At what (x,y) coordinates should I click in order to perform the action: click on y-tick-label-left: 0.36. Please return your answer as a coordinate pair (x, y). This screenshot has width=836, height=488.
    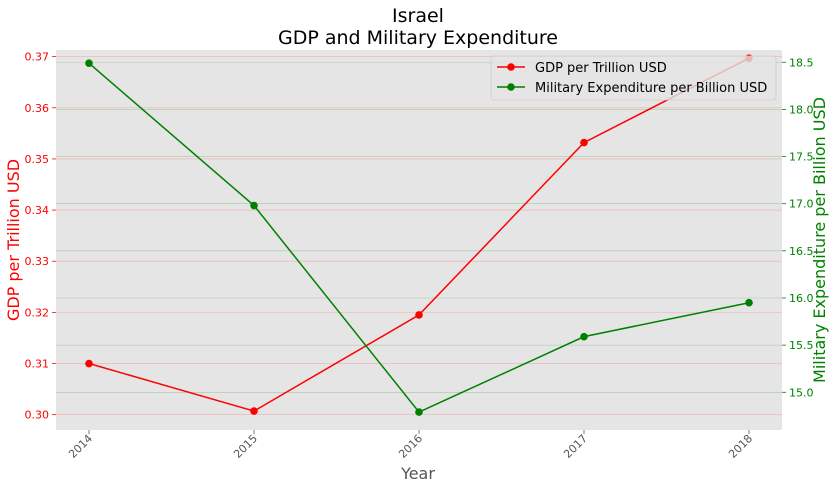
    Looking at the image, I should click on (37, 108).